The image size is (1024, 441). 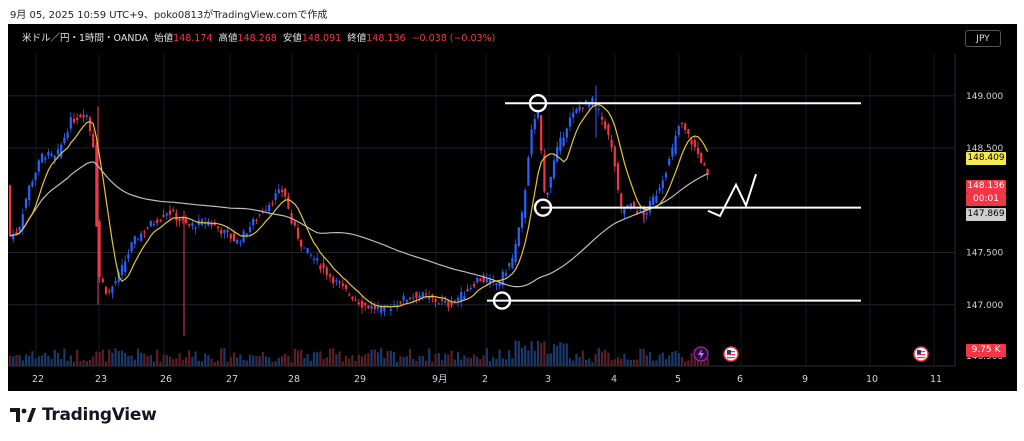 What do you see at coordinates (740, 379) in the screenshot?
I see `time-axis-label: 6` at bounding box center [740, 379].